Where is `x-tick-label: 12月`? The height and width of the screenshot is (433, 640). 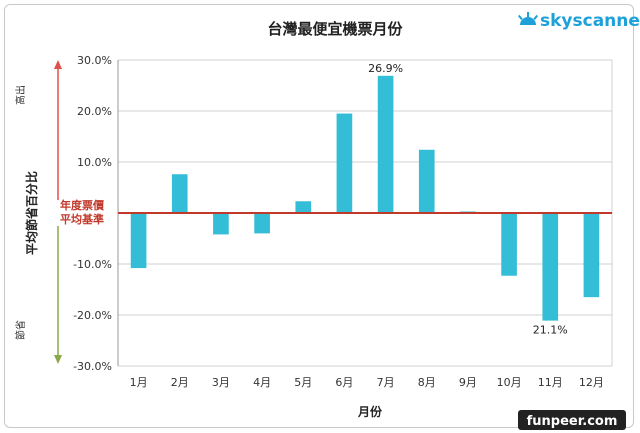 x-tick-label: 12月 is located at coordinates (591, 382).